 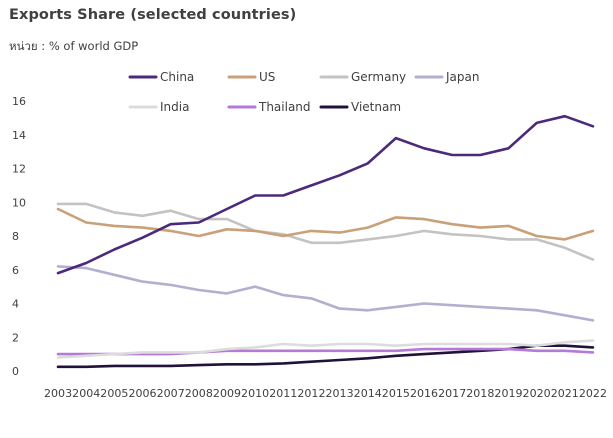 I want to click on x-tick-label: 2004, so click(x=86, y=394).